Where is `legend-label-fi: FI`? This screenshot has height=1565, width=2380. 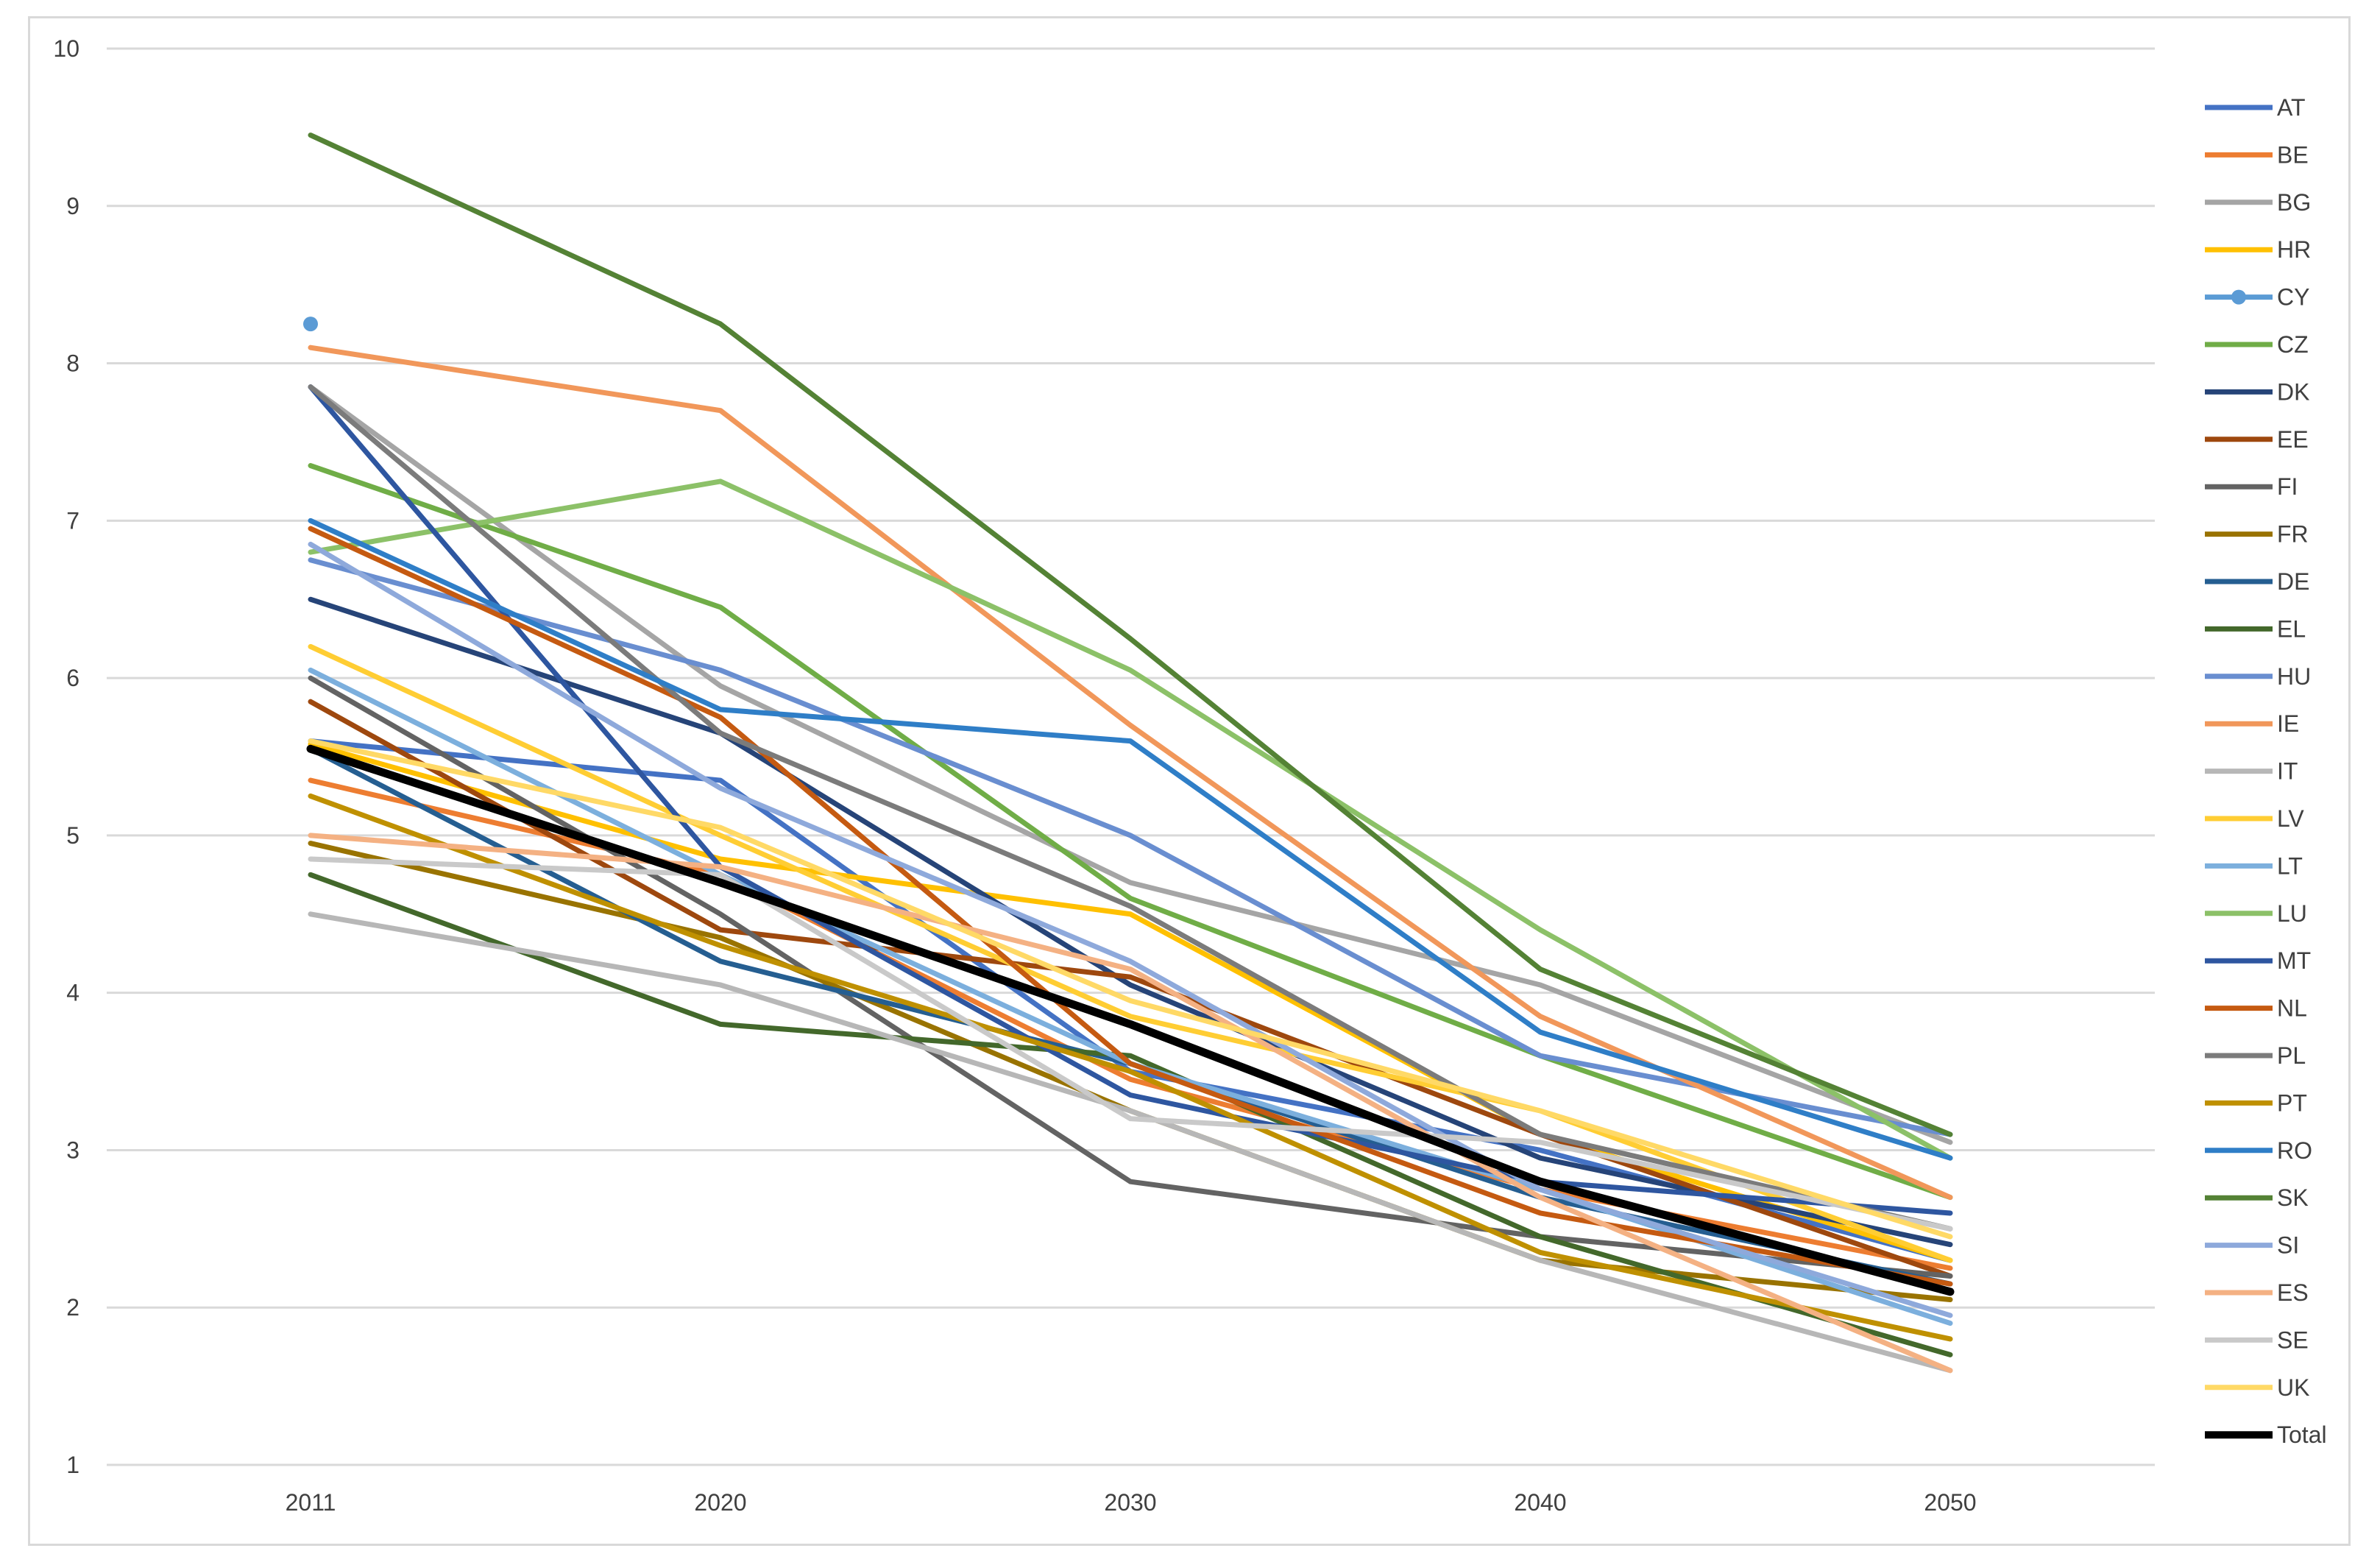 legend-label-fi: FI is located at coordinates (2287, 486).